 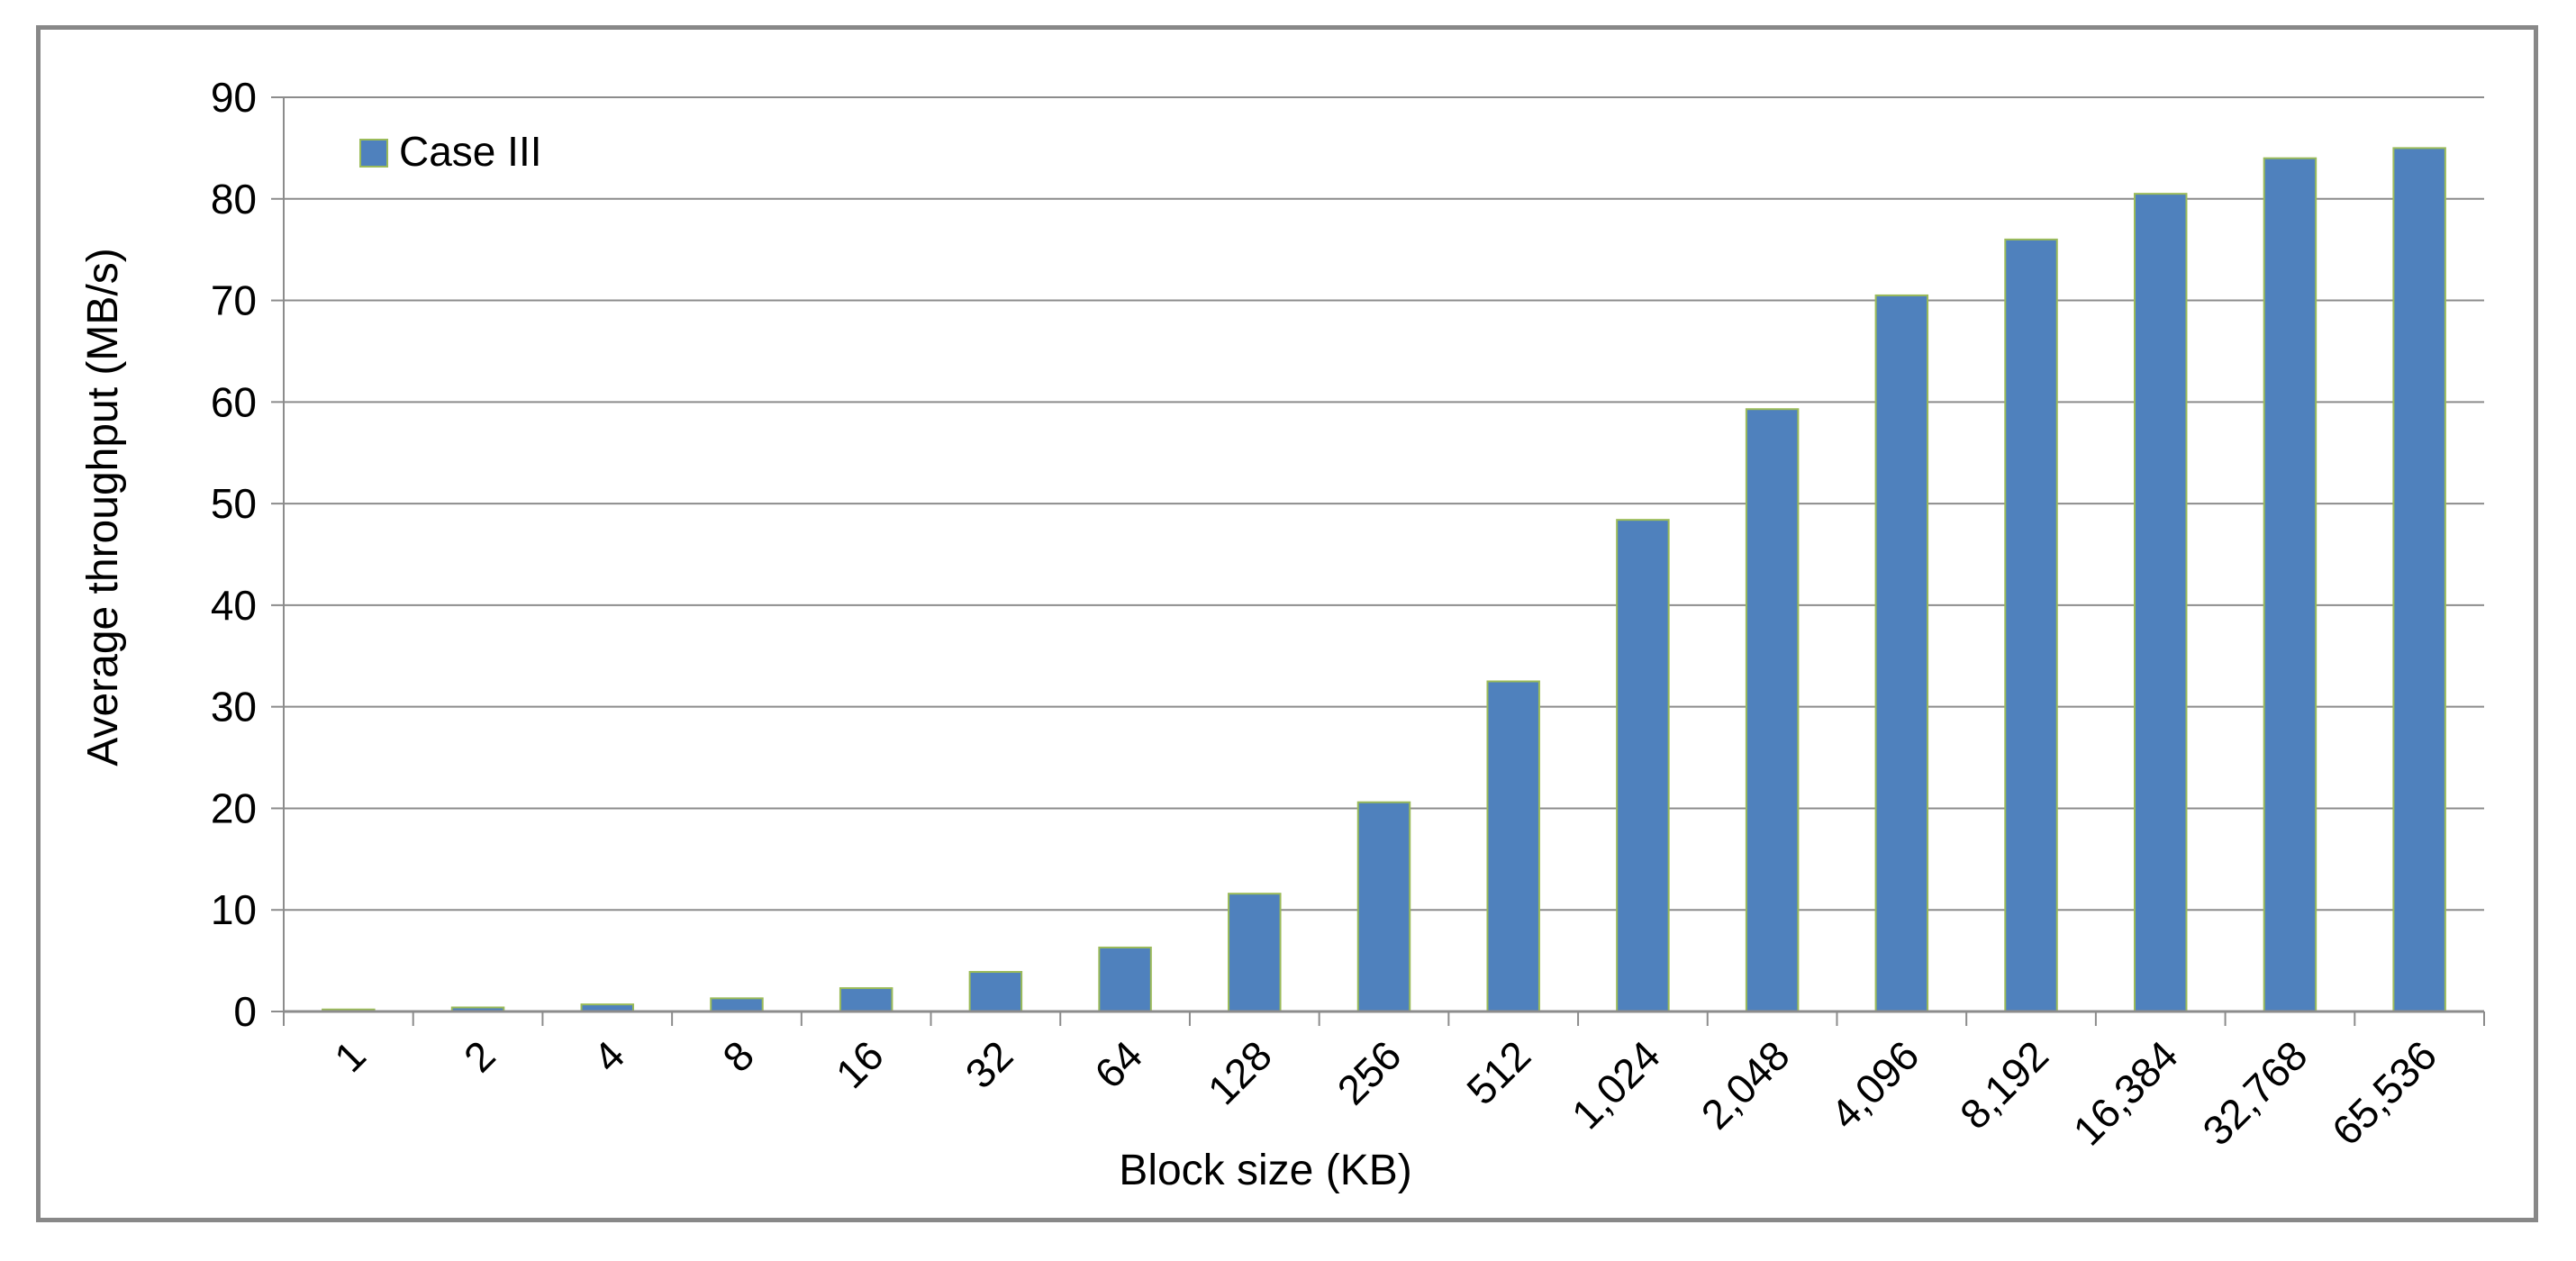 What do you see at coordinates (2384, 1092) in the screenshot?
I see `x-tick-label: 65,536` at bounding box center [2384, 1092].